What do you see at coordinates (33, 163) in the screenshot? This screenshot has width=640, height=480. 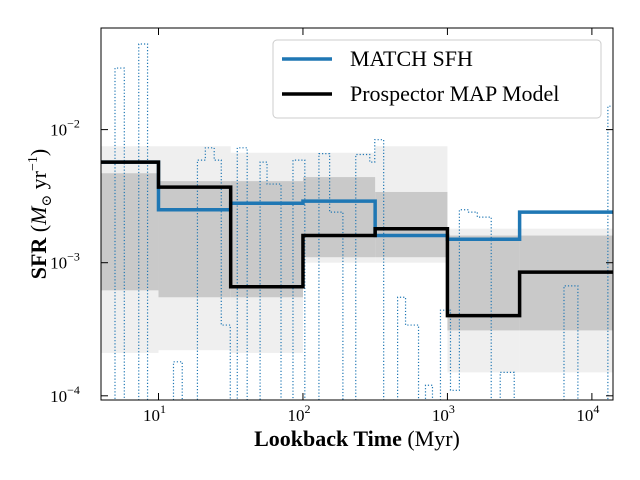 I see `y-label-part: −1` at bounding box center [33, 163].